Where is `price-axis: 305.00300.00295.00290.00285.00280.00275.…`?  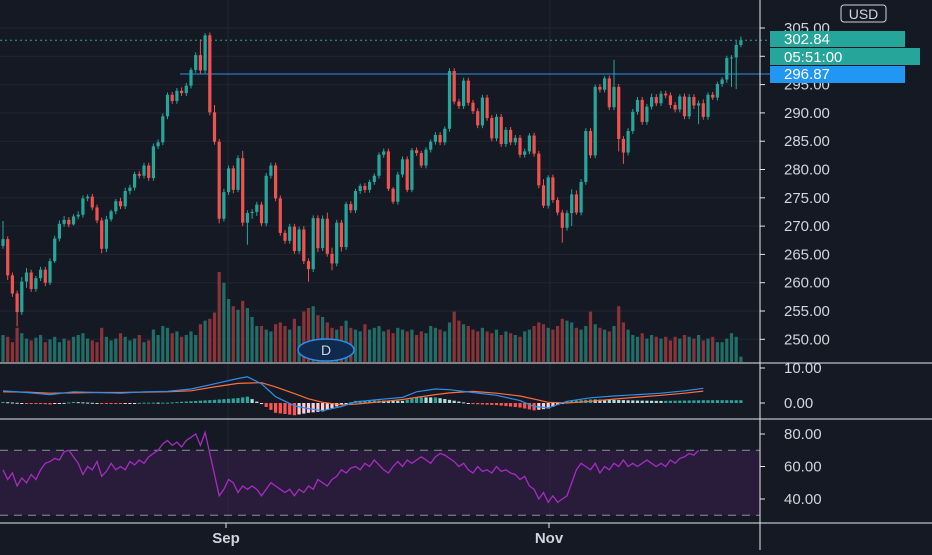 price-axis: 305.00300.00295.00290.00285.00280.00275.… is located at coordinates (795, 264).